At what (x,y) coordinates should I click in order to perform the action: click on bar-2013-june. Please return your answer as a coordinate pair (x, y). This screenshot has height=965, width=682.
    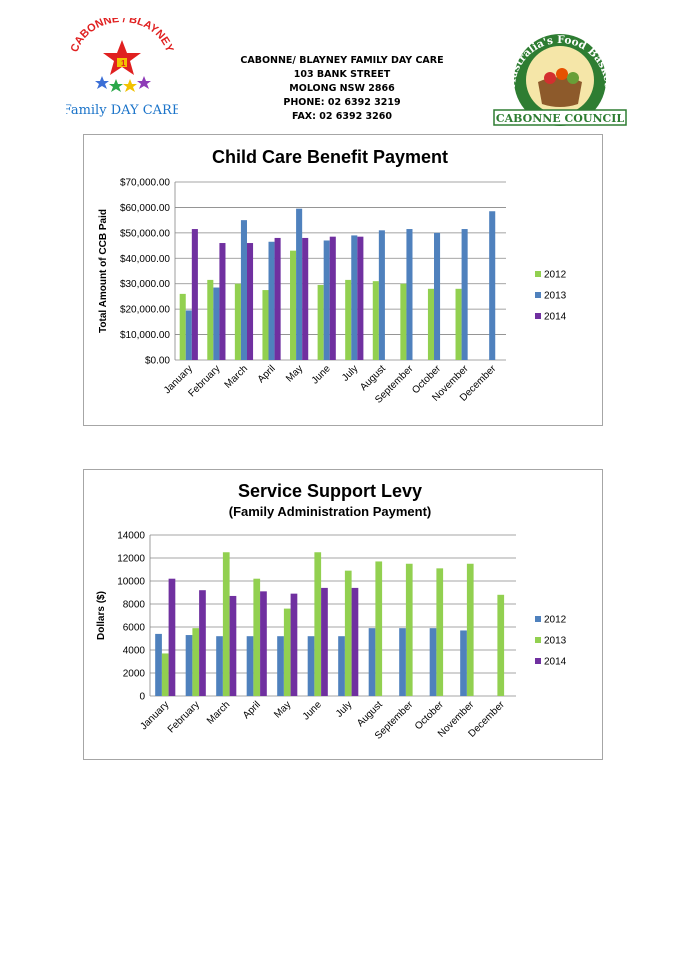
    Looking at the image, I should click on (318, 624).